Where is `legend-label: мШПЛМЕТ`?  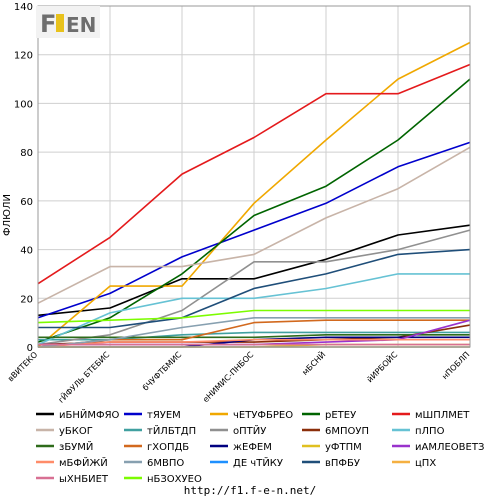
legend-label: мШПЛМЕТ is located at coordinates (442, 415).